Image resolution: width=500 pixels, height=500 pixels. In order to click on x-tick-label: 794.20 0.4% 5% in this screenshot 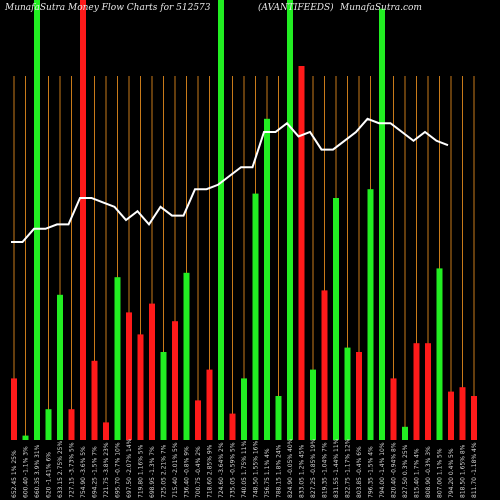, I will do `click(451, 473)`.